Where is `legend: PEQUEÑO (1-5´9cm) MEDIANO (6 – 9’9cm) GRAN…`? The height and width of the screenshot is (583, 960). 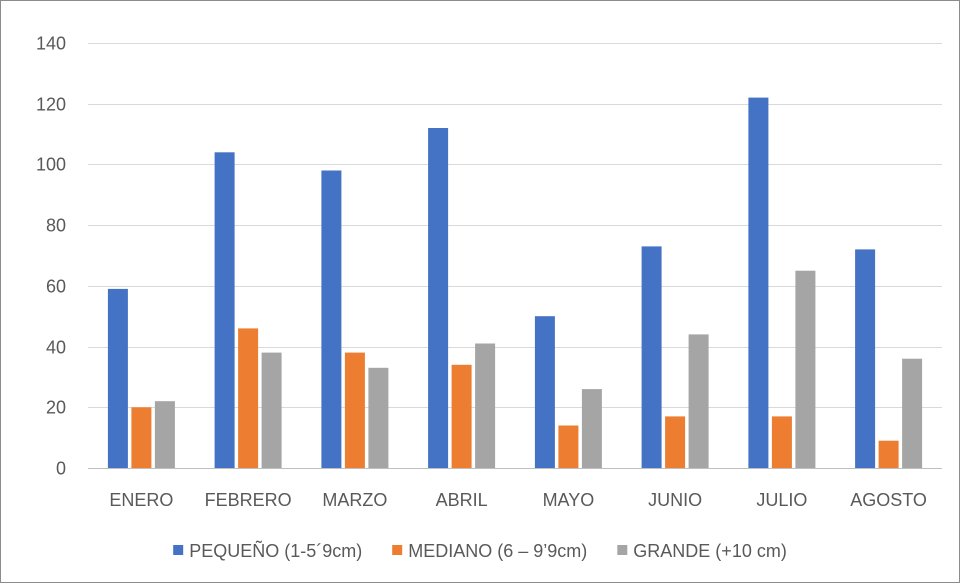 legend: PEQUEÑO (1-5´9cm) MEDIANO (6 – 9’9cm) GRAN… is located at coordinates (480, 550).